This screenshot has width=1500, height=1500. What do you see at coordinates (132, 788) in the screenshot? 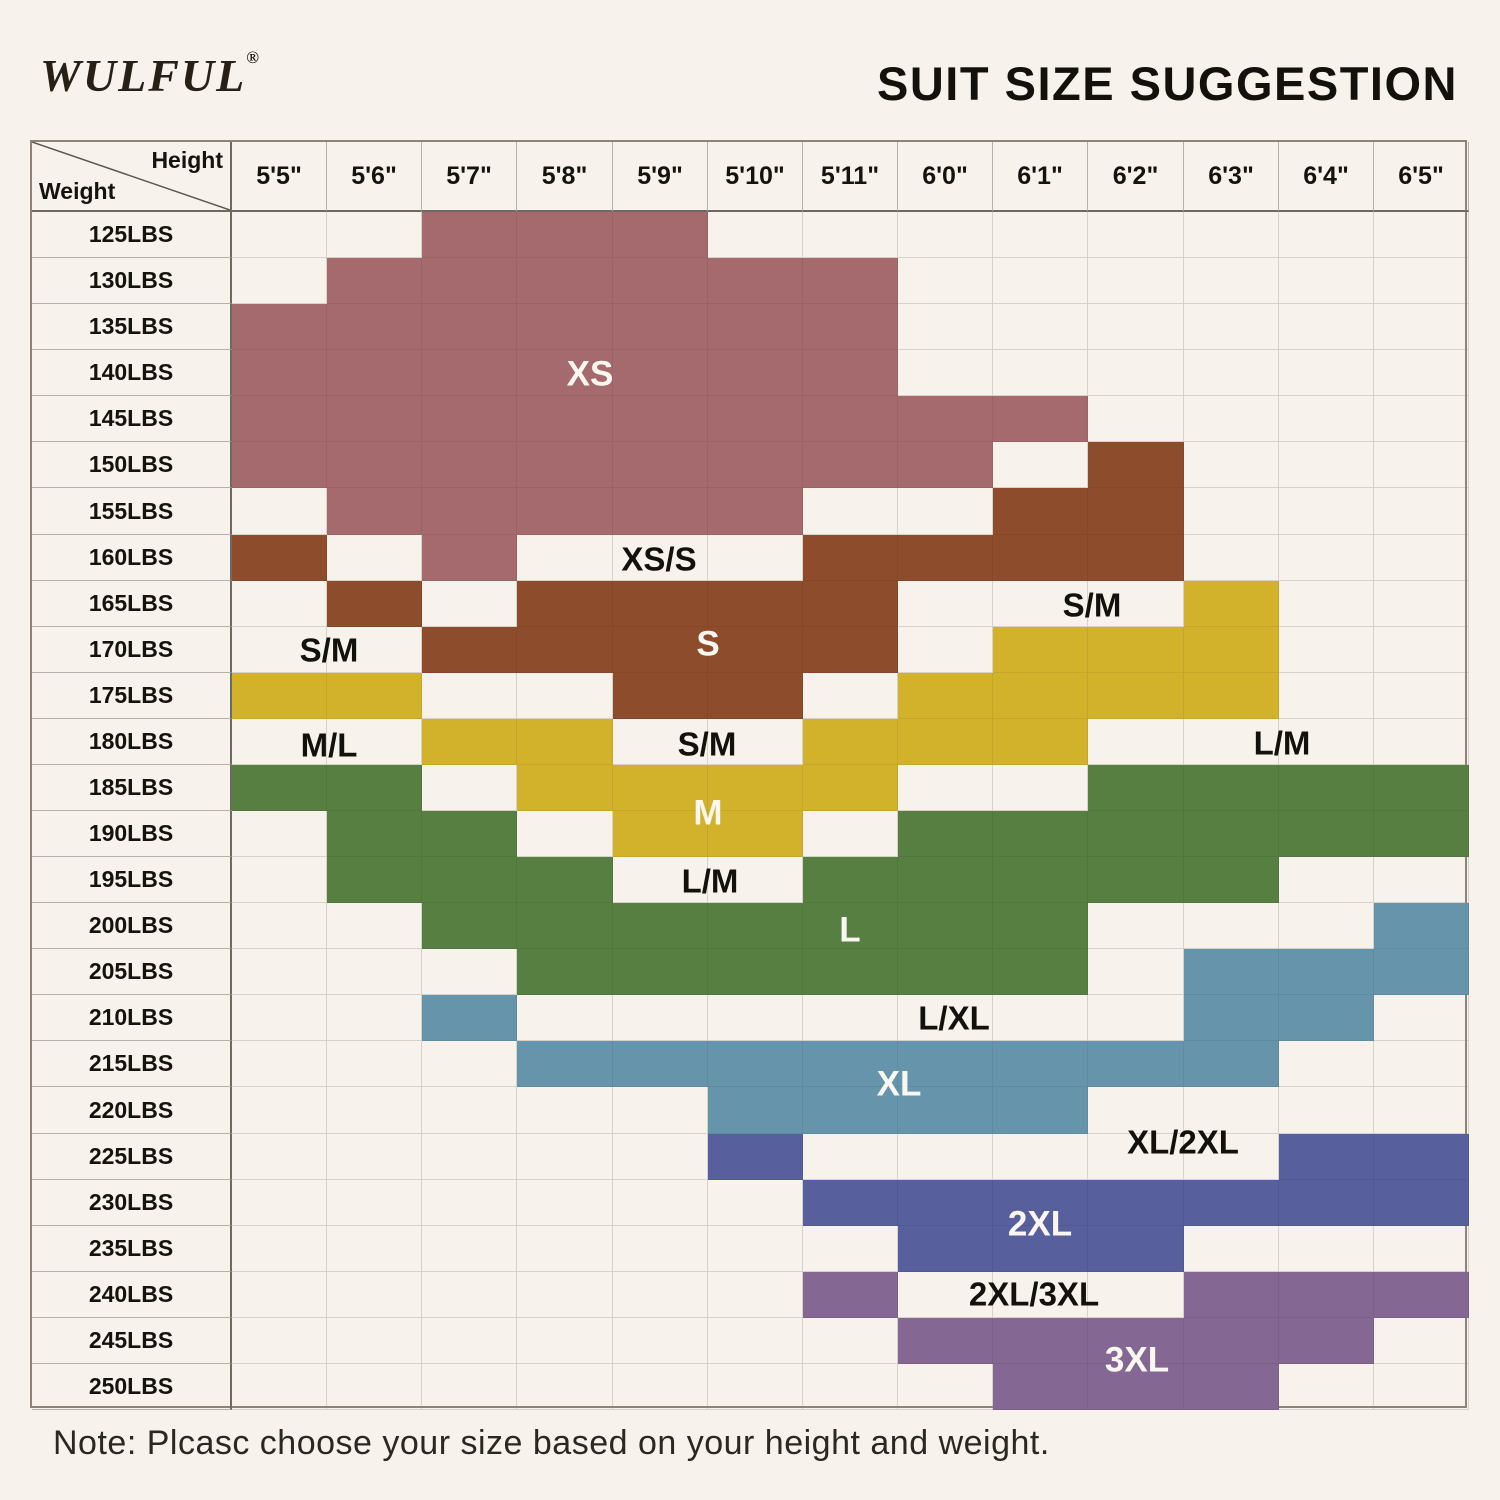
I see `row-header-weight: 185LBS` at bounding box center [132, 788].